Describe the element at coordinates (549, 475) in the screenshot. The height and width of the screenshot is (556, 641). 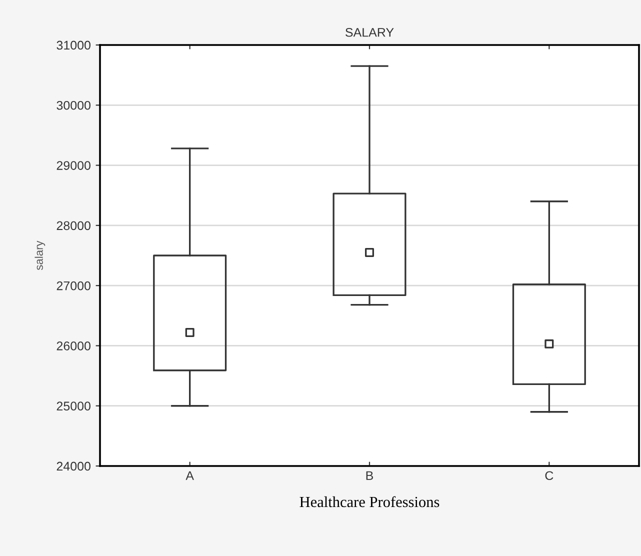
I see `x-tick-label: C` at that location.